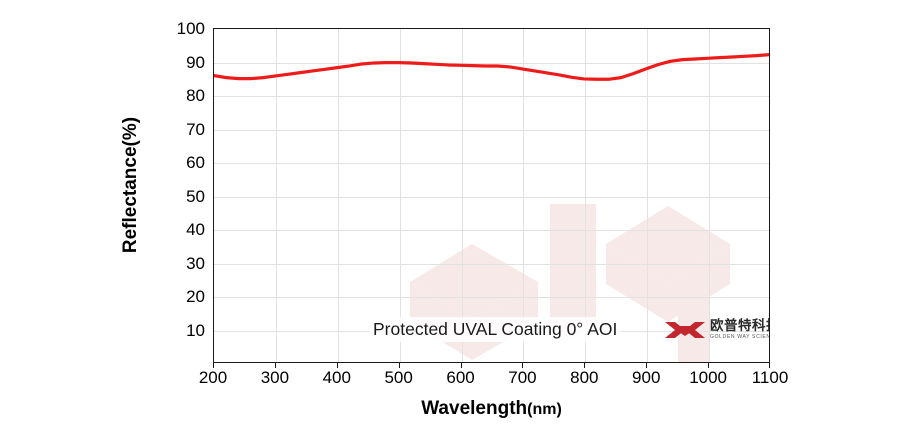  Describe the element at coordinates (195, 129) in the screenshot. I see `y-tick-70: 70` at that location.